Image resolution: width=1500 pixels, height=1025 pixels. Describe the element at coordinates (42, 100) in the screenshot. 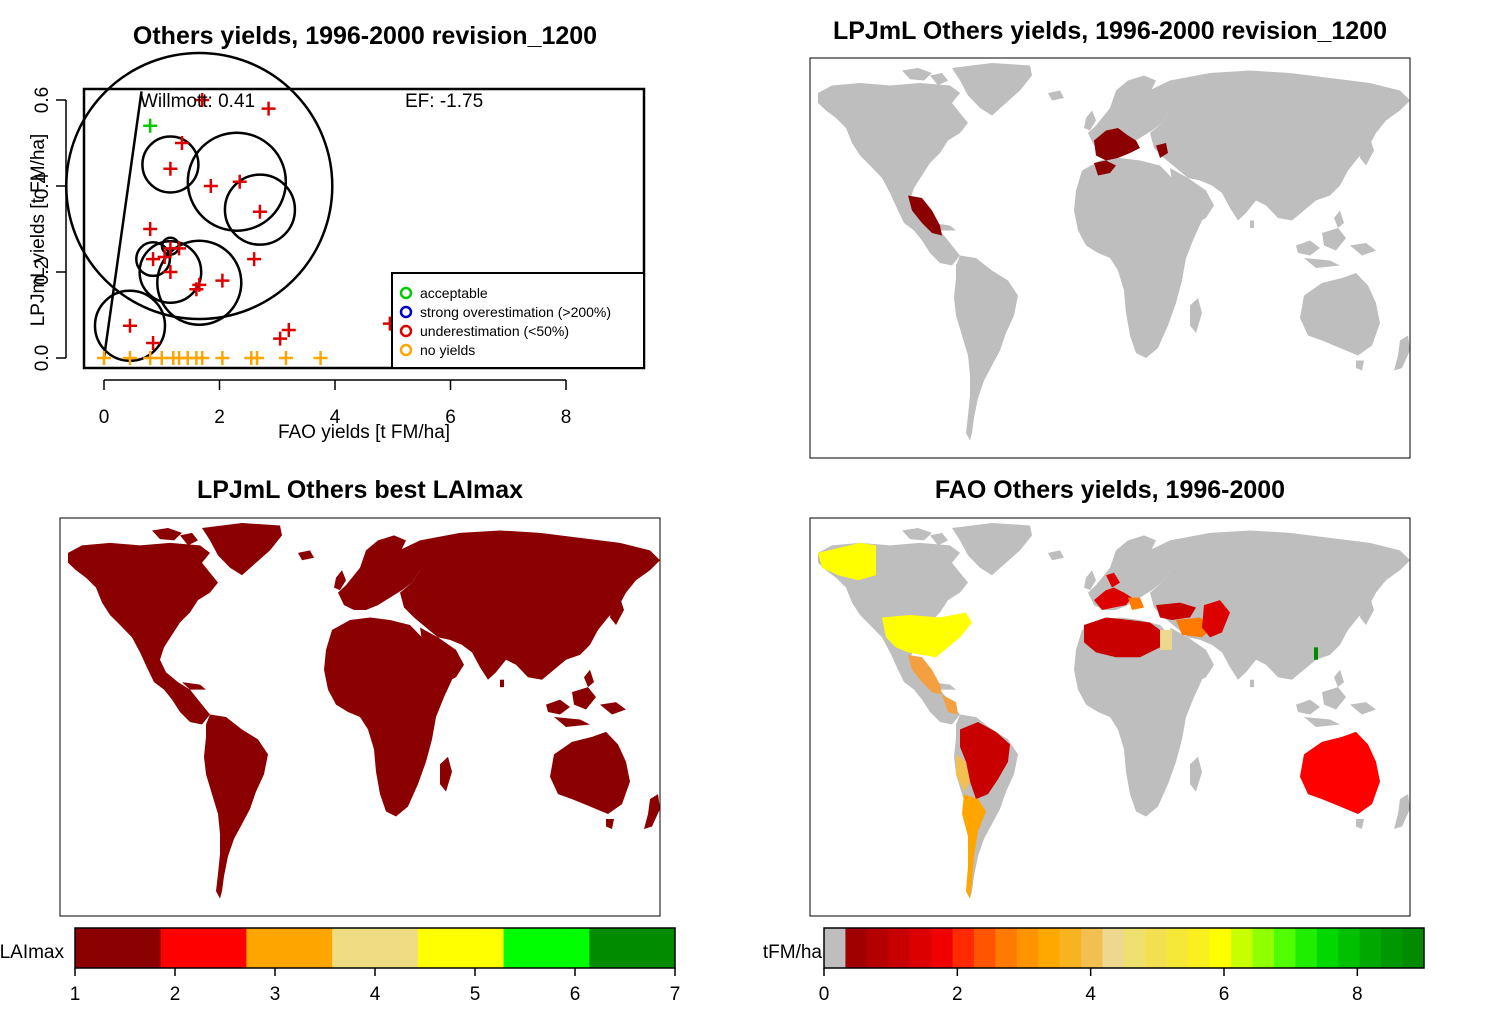

I see `y-tick-label: 0.6` at that location.